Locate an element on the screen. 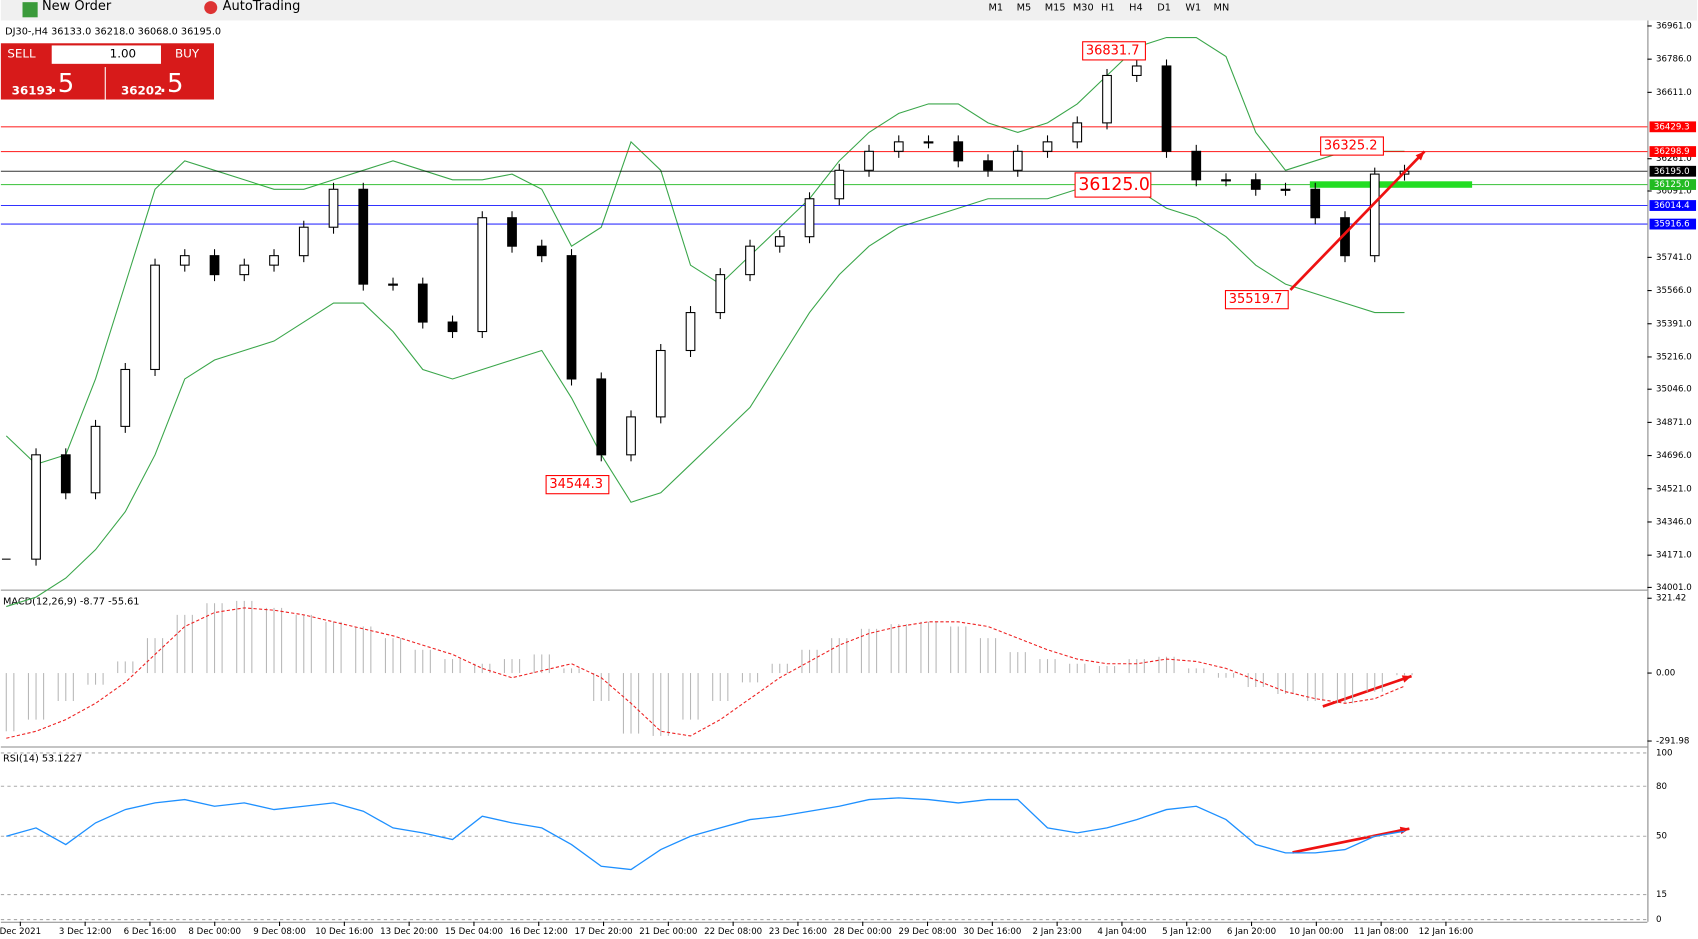 Image resolution: width=1698 pixels, height=939 pixels. price-label: 34871.0 is located at coordinates (1674, 423).